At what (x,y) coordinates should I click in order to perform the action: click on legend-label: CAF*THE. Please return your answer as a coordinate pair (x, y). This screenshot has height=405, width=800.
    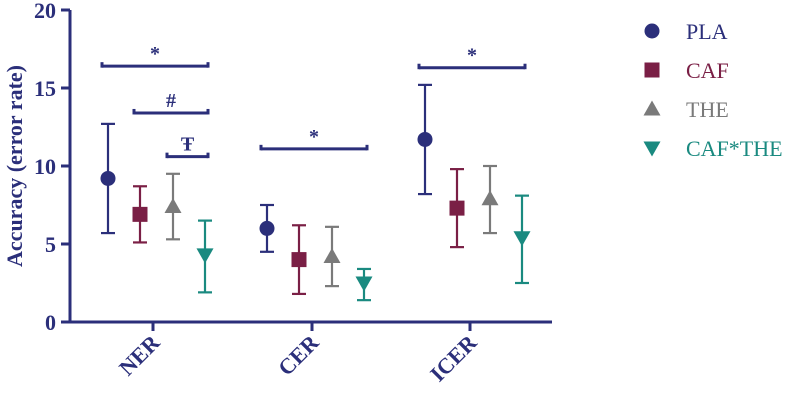
    Looking at the image, I should click on (734, 148).